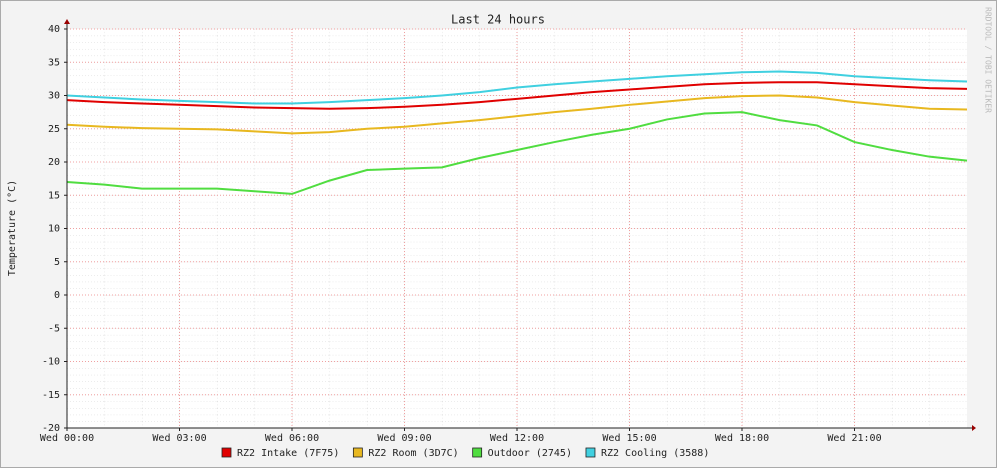 This screenshot has height=468, width=997. What do you see at coordinates (530, 453) in the screenshot?
I see `legend-label: Outdoor (2745)` at bounding box center [530, 453].